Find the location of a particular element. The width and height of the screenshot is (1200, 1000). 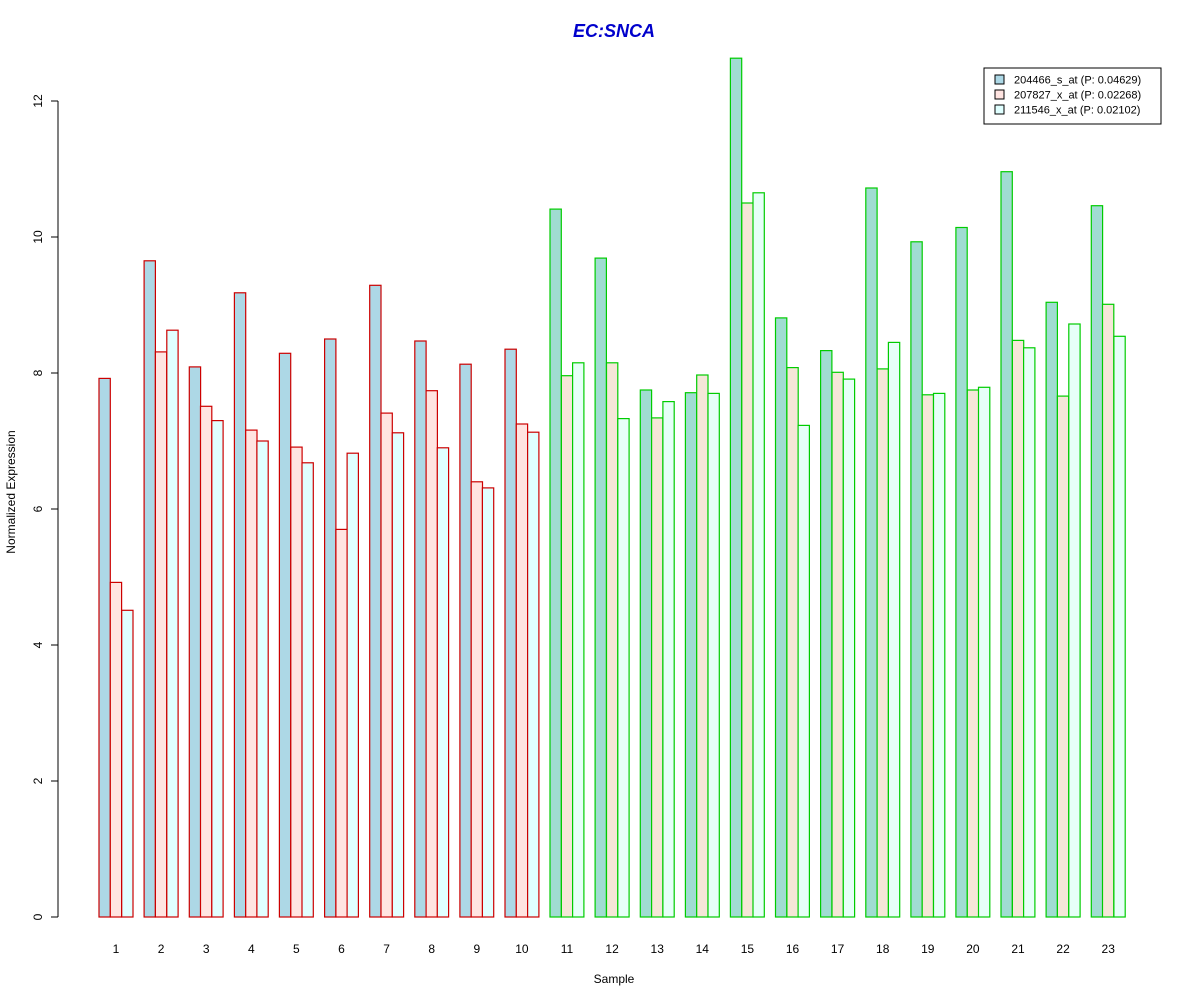

y-tick-label: 8 is located at coordinates (38, 372).